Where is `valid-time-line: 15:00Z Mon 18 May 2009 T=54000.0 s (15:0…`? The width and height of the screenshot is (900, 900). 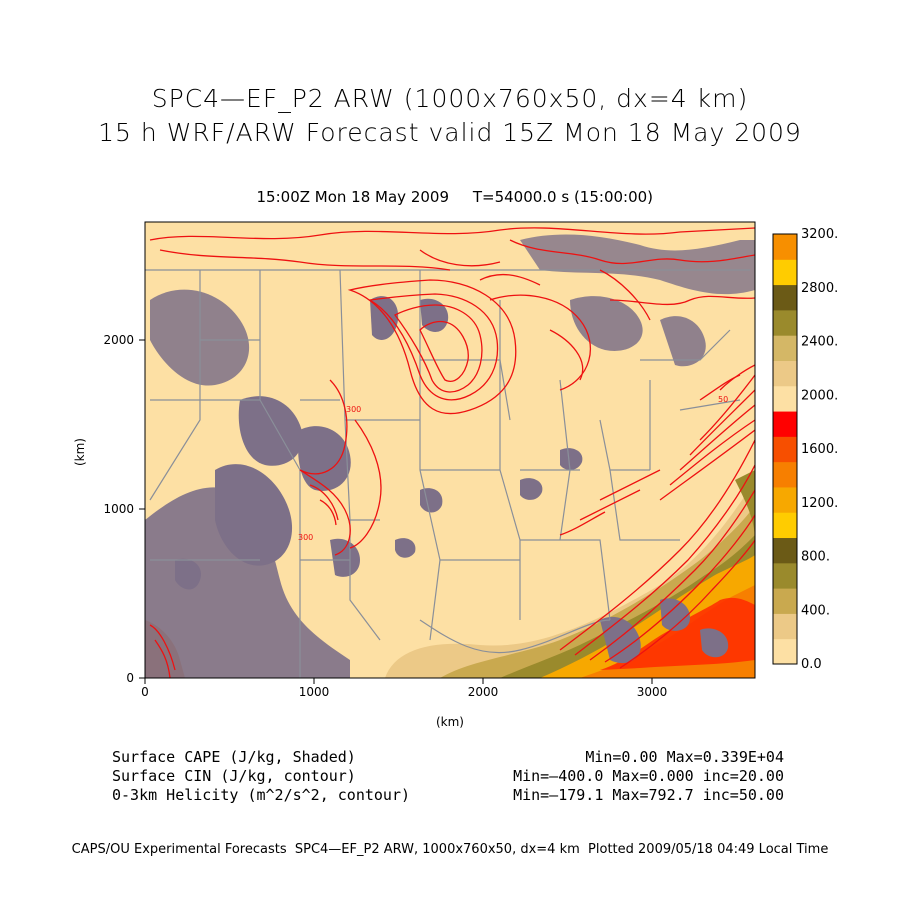 valid-time-line: 15:00Z Mon 18 May 2009 T=54000.0 s (15:0… is located at coordinates (450, 188).